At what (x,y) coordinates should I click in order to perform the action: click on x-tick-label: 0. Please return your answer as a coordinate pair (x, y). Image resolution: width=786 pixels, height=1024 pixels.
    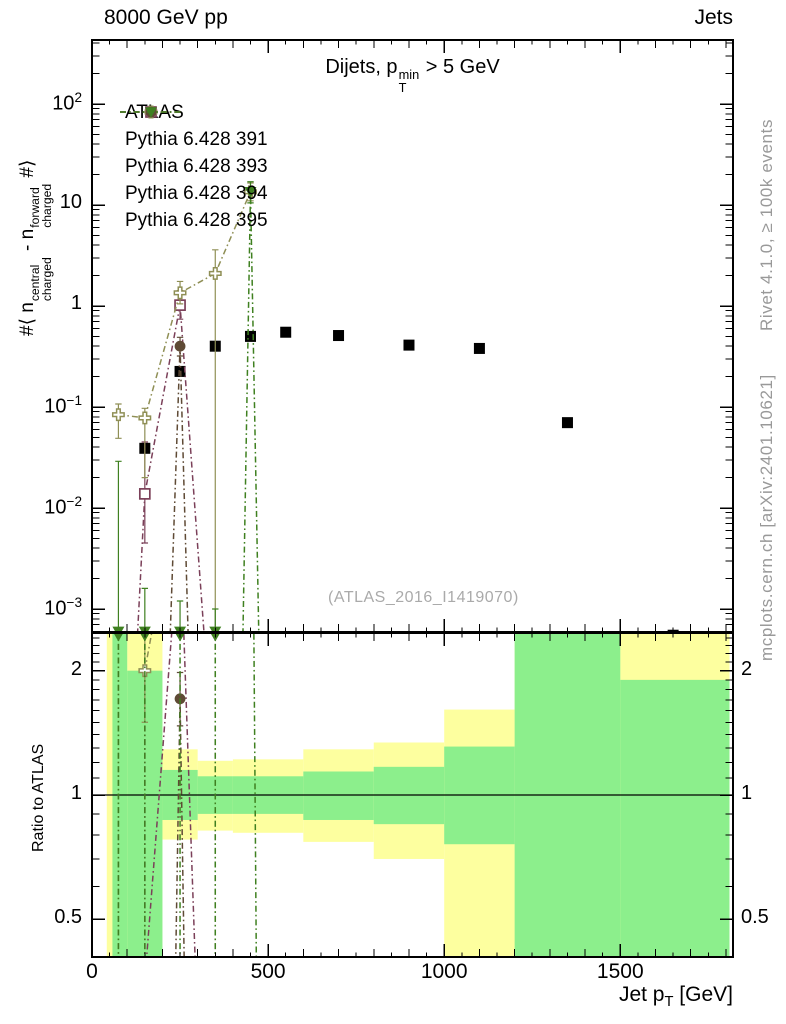
    Looking at the image, I should click on (92, 971).